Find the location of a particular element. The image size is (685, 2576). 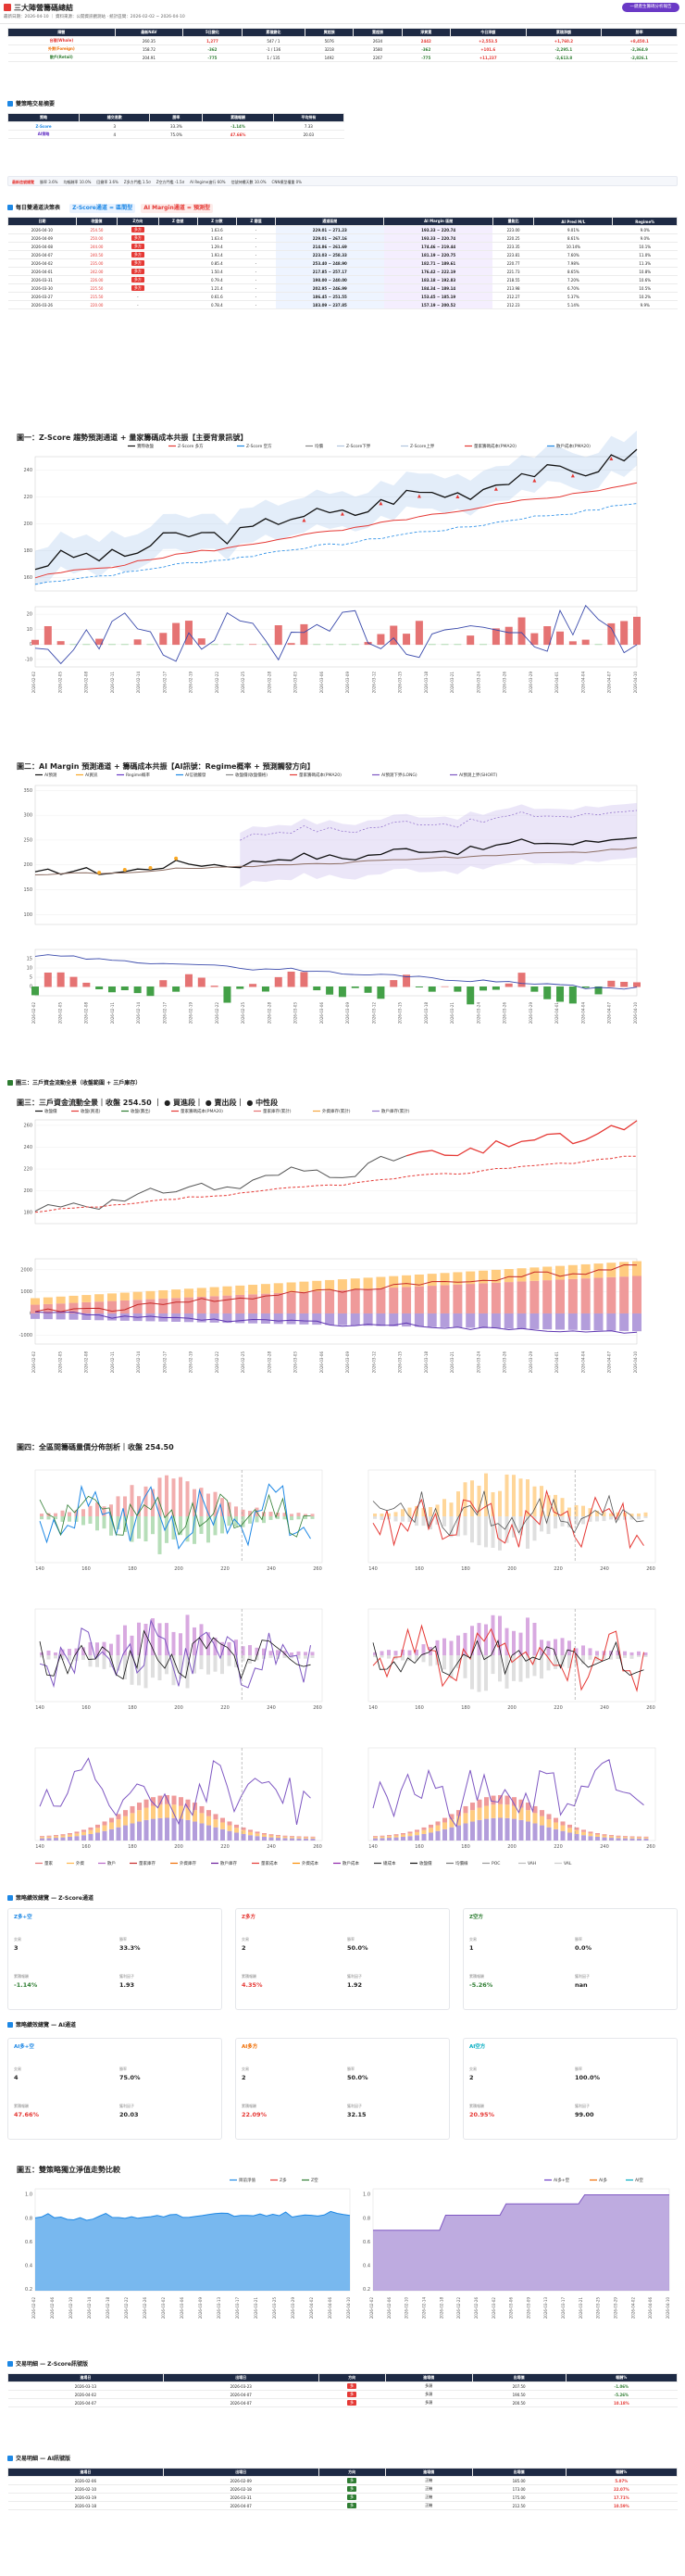

tick-label: 260 is located at coordinates (317, 1847).